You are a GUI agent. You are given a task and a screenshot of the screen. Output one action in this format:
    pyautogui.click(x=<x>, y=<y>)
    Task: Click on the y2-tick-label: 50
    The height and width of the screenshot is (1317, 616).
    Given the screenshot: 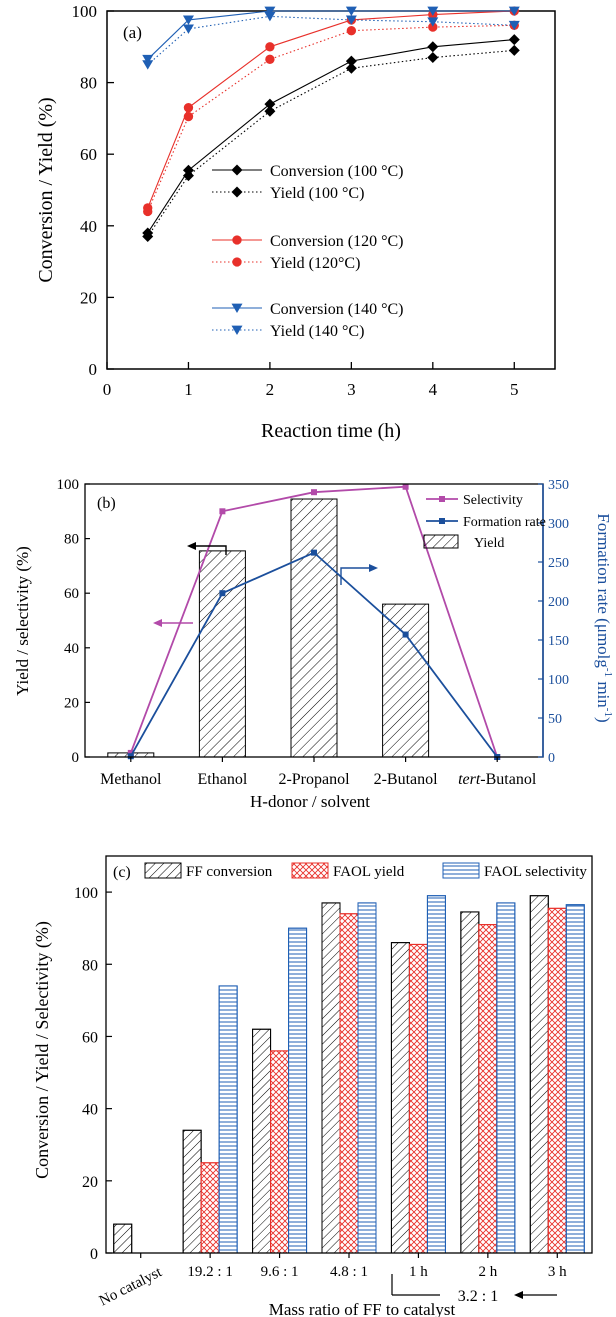 What is the action you would take?
    pyautogui.click(x=555, y=719)
    